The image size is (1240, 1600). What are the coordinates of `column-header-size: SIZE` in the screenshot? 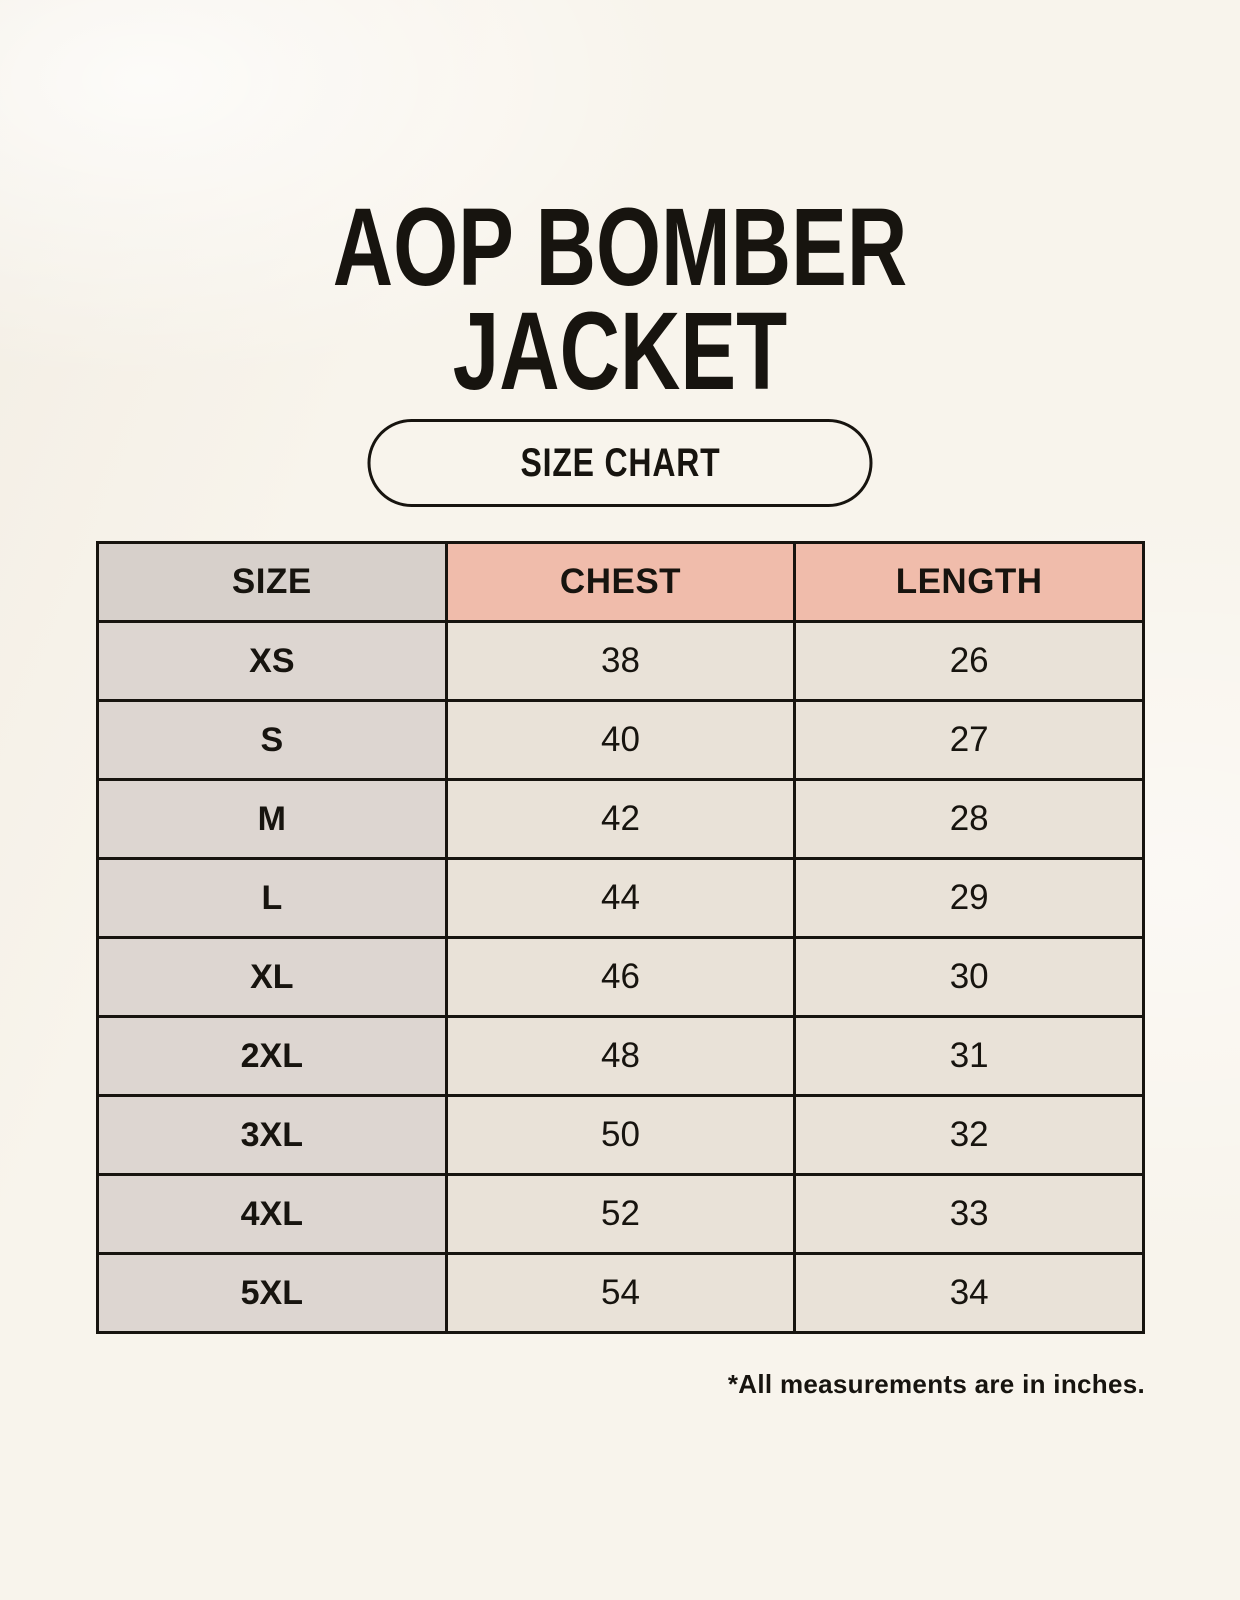 It's located at (272, 582).